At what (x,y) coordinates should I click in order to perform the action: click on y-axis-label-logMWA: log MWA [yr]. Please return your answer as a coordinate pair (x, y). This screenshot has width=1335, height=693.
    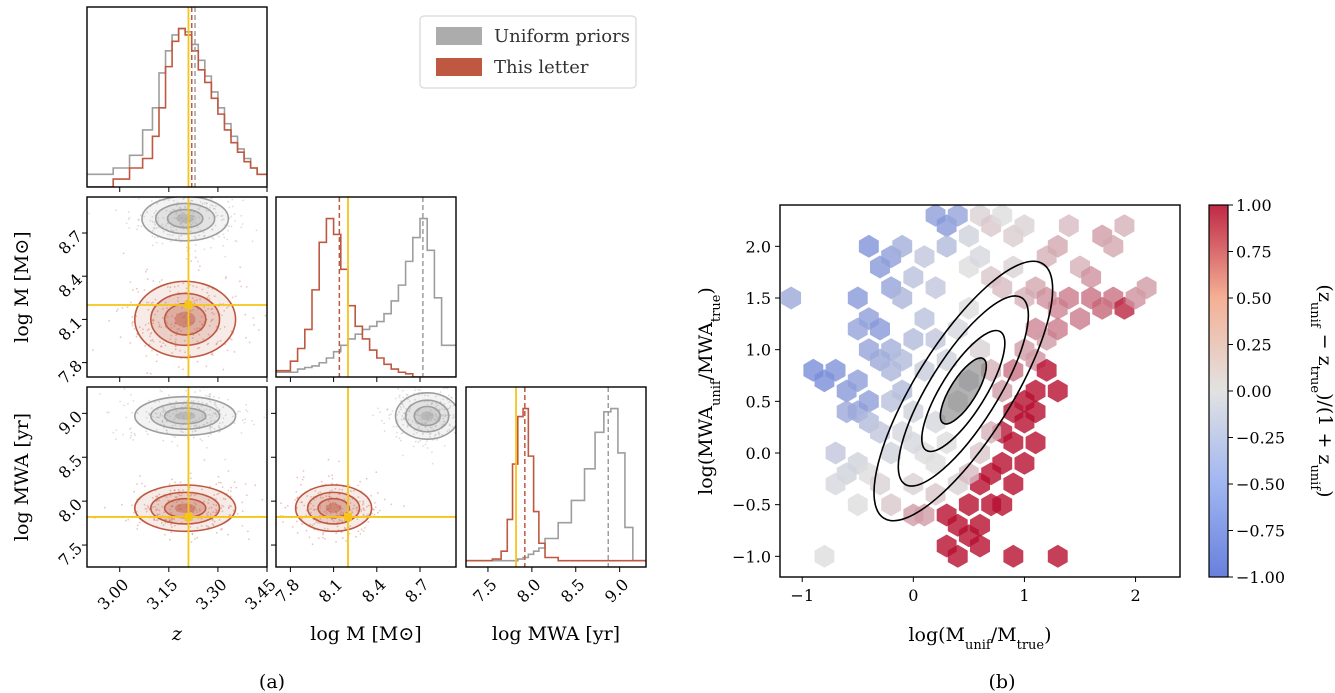
    Looking at the image, I should click on (22, 477).